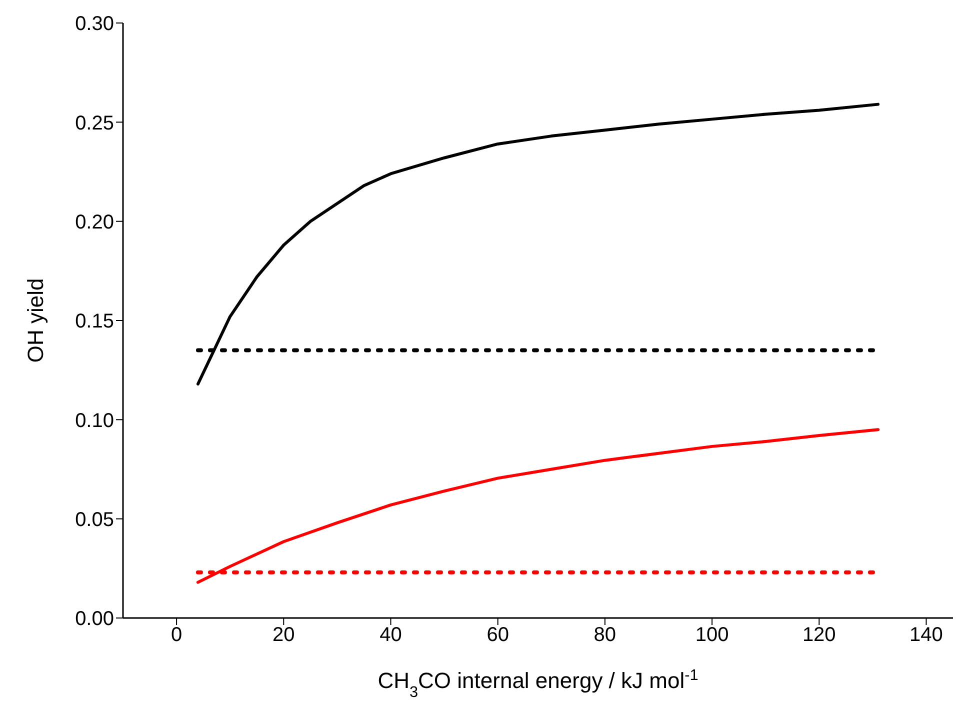 The width and height of the screenshot is (965, 725). Describe the element at coordinates (538, 683) in the screenshot. I see `x-axis-title: CH$_{3}$CO internal energy / kJ mol$^{-1}$` at that location.